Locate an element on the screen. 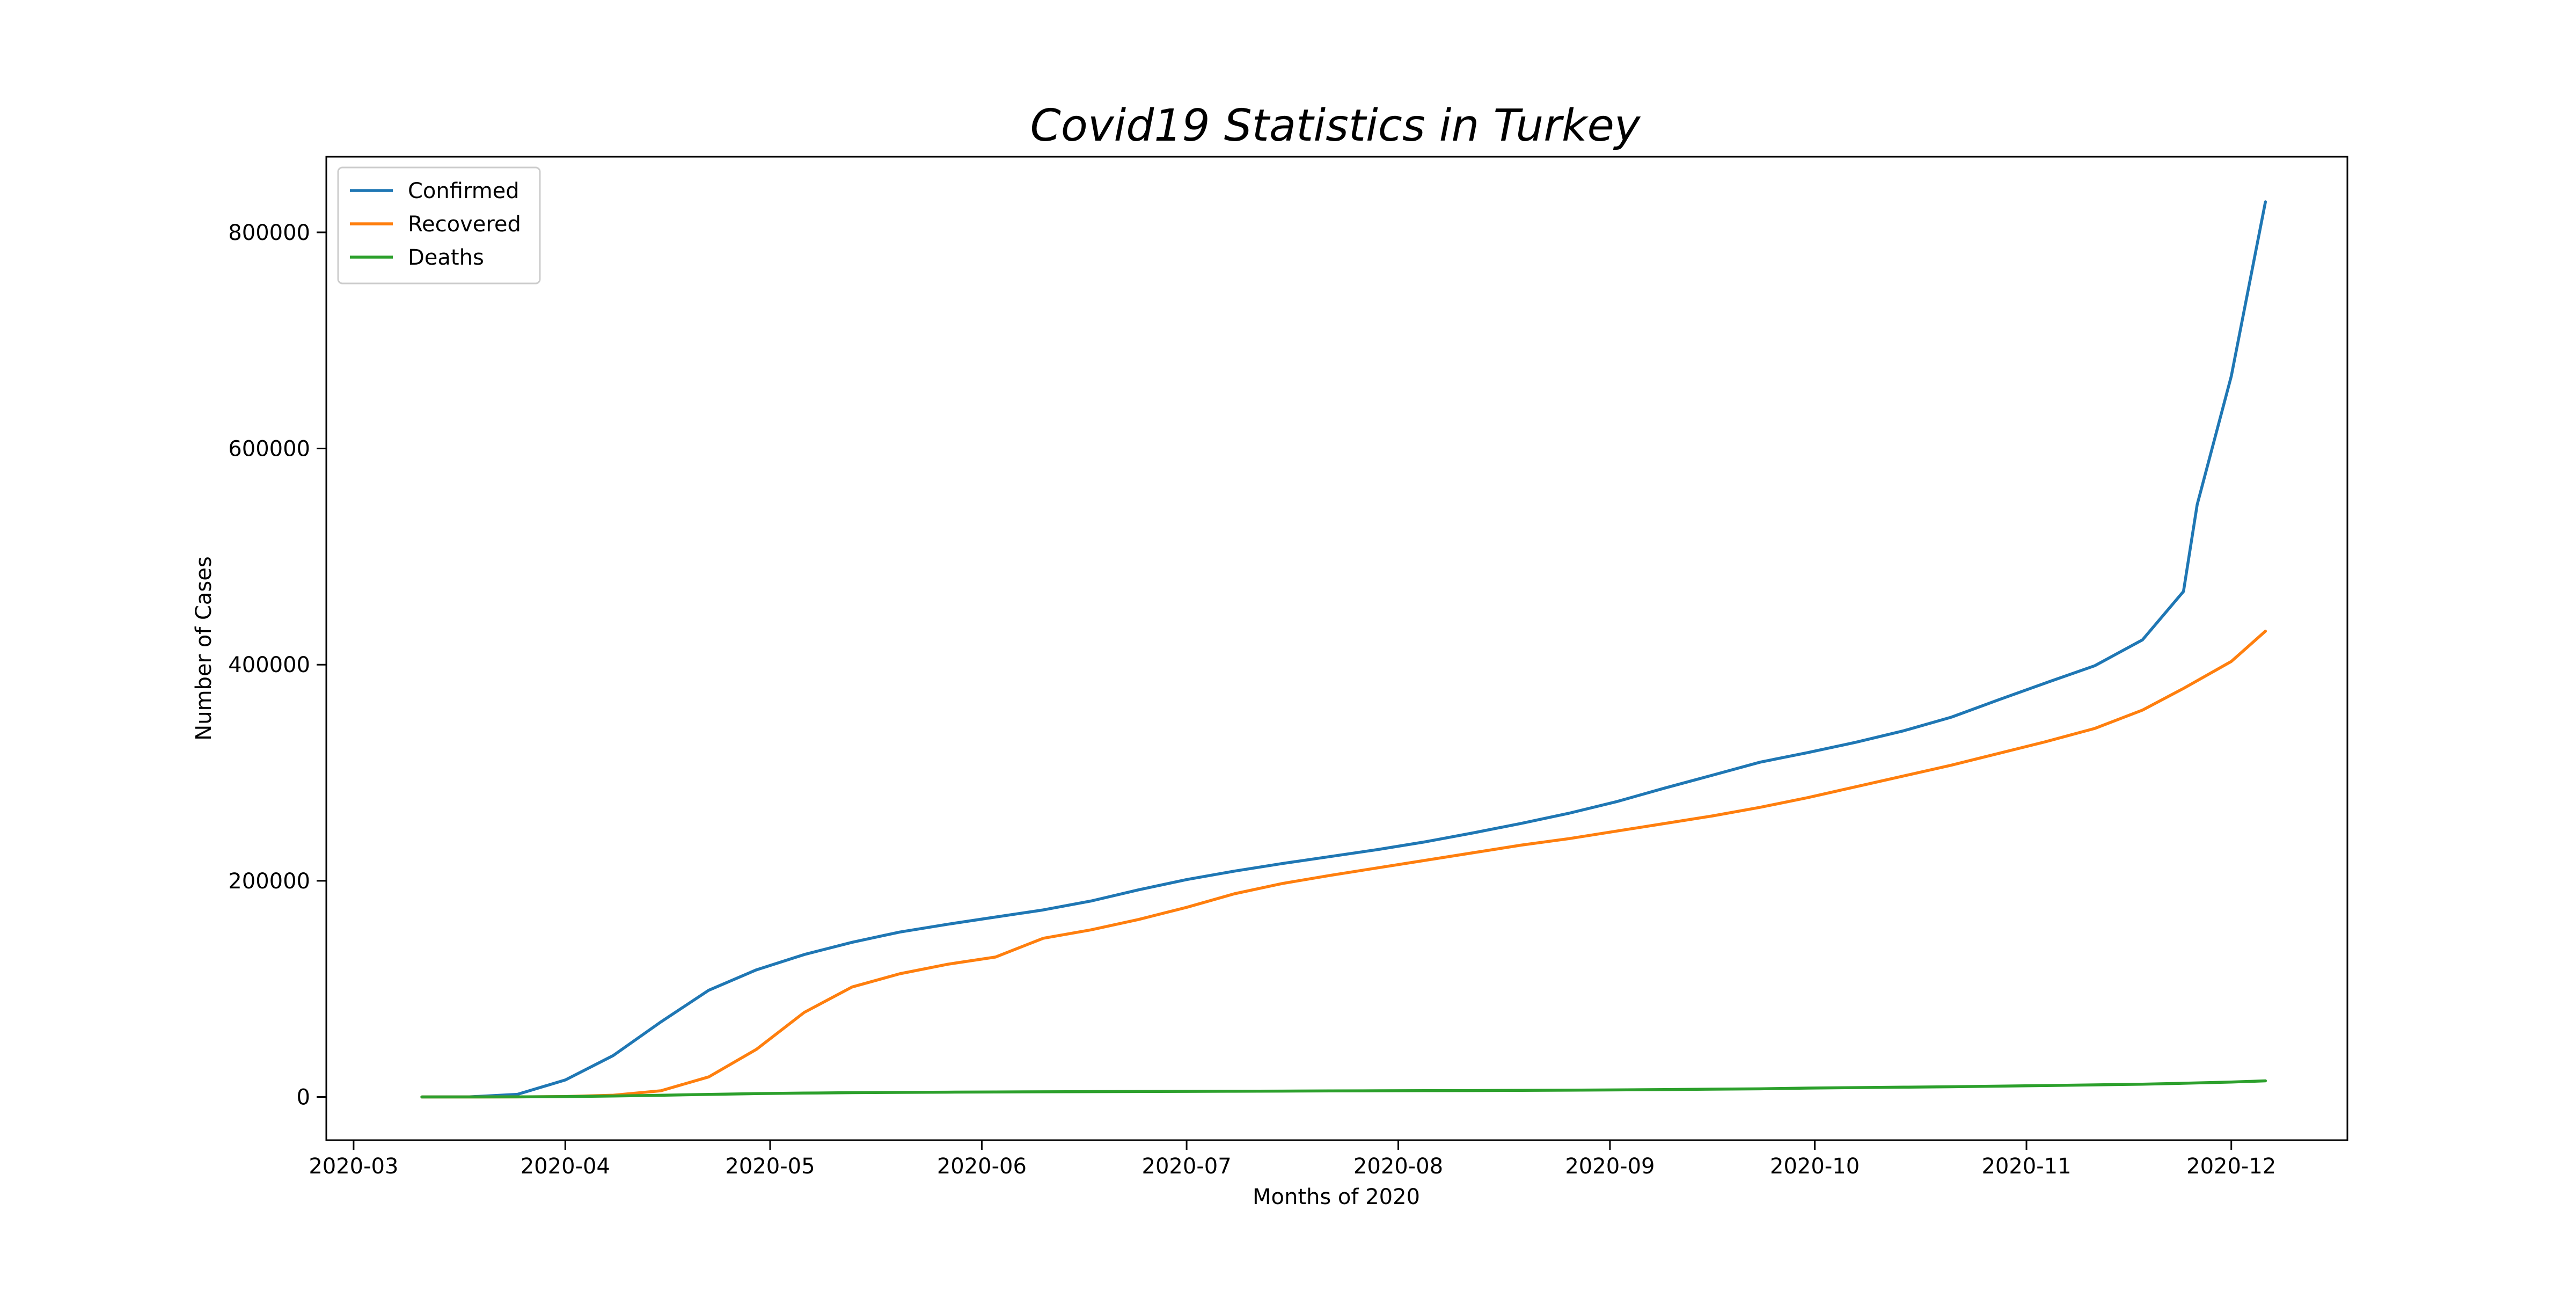 The image size is (2576, 1291). x-axis-label: Months of 2020 is located at coordinates (1336, 1197).